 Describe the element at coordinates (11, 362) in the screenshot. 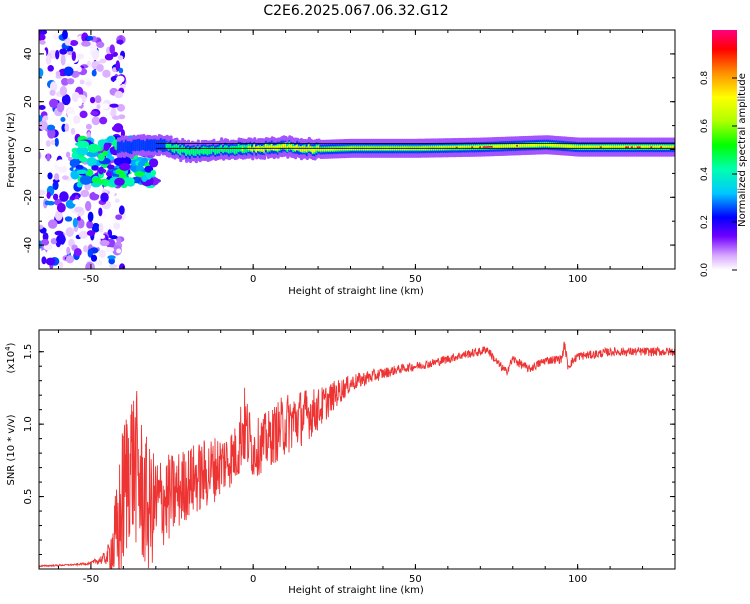

I see `snr-scale-prefix: (x10` at that location.